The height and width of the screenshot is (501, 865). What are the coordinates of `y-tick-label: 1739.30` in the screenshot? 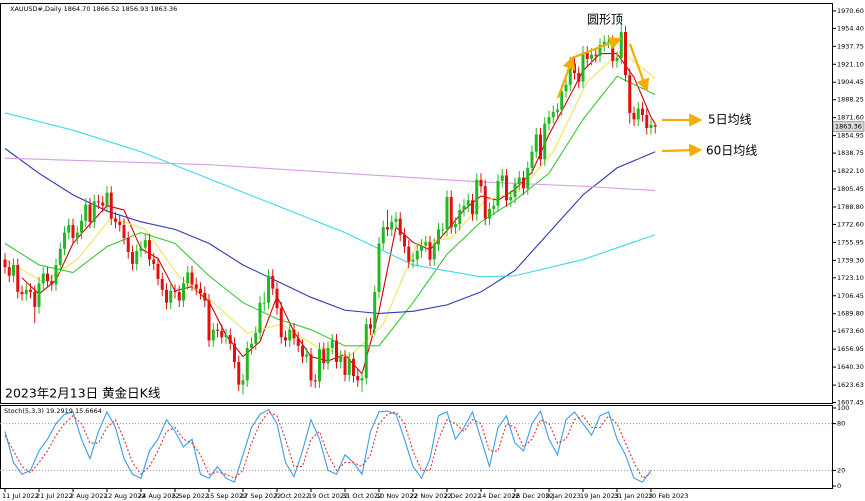 It's located at (850, 260).